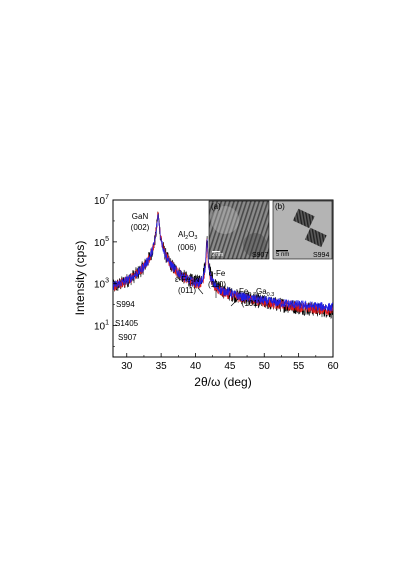 Image resolution: width=415 pixels, height=587 pixels. Describe the element at coordinates (217, 273) in the screenshot. I see `afe-label: α-Fe` at that location.